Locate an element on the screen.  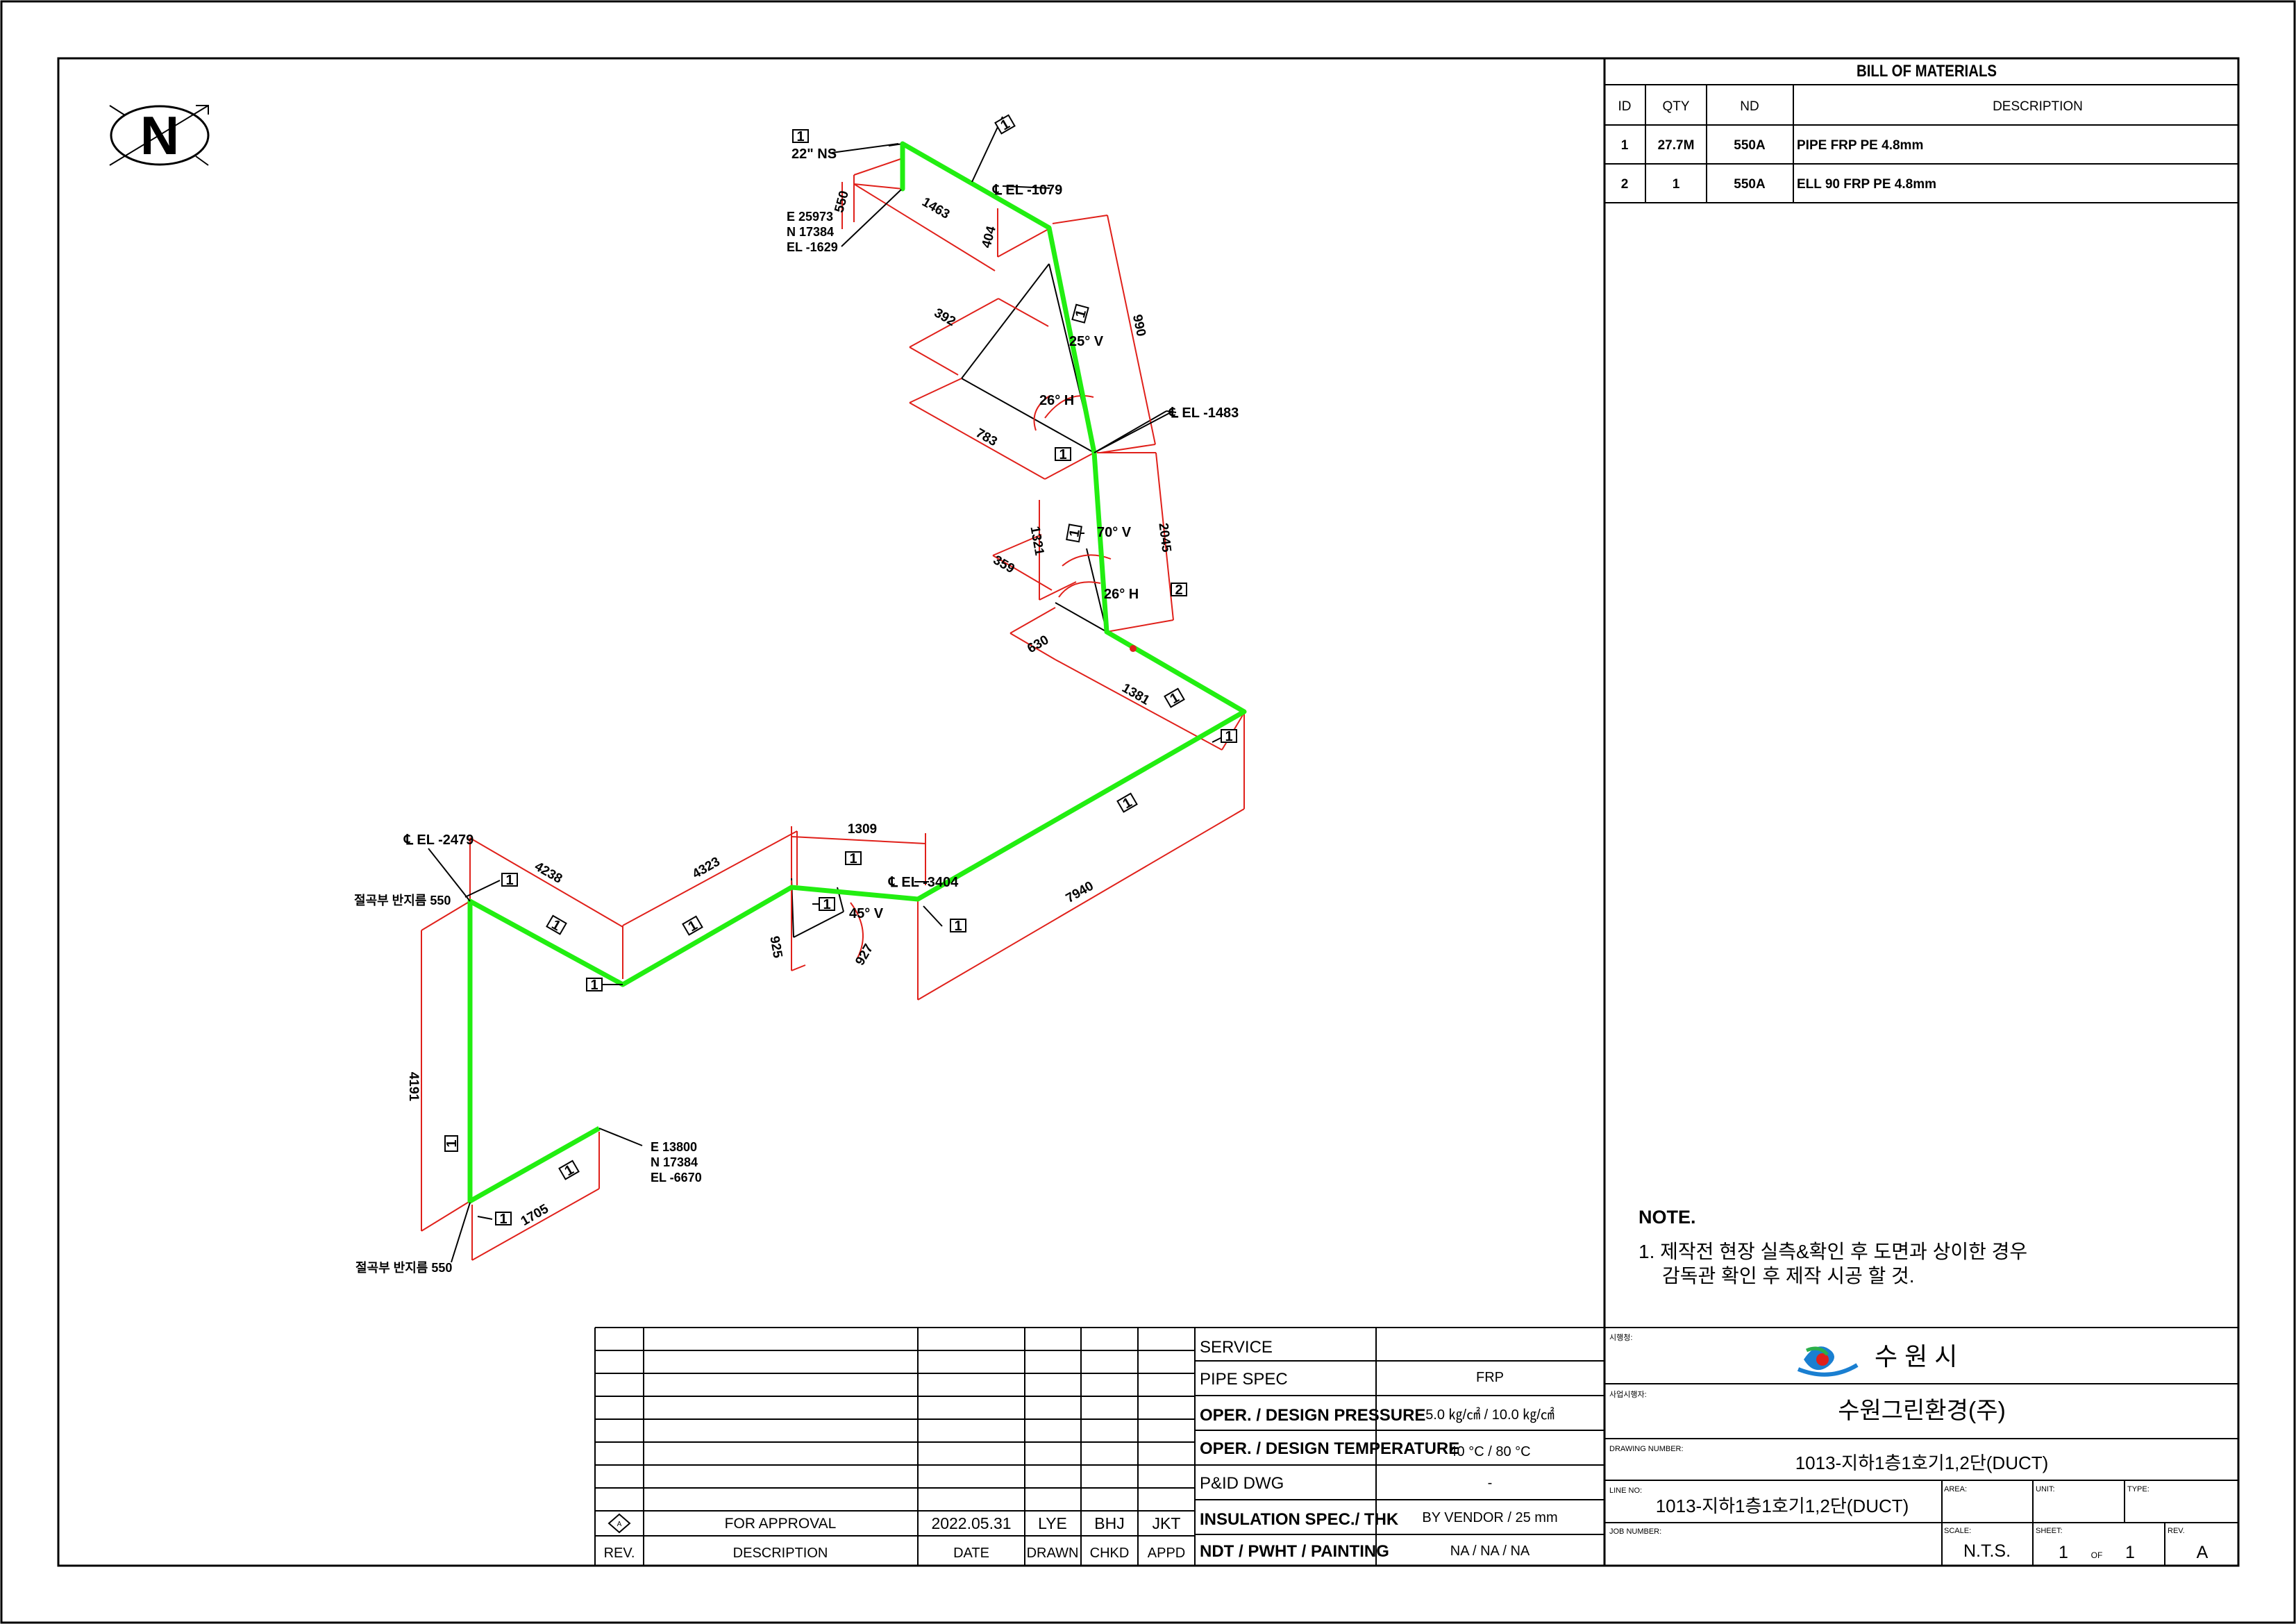
north-label: N is located at coordinates (159, 135).